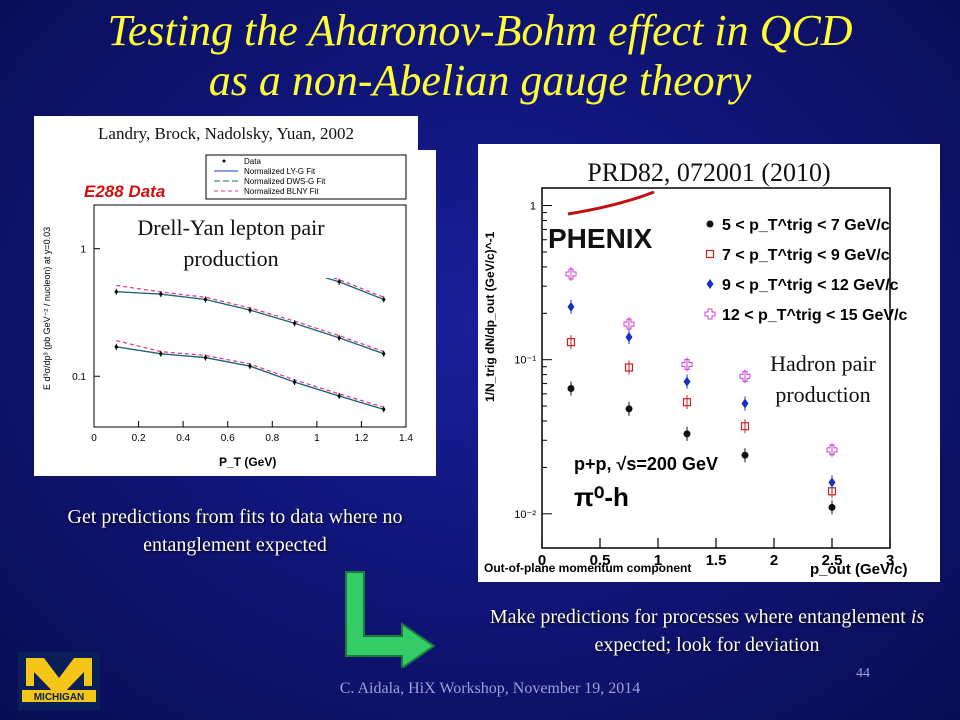  What do you see at coordinates (823, 380) in the screenshot?
I see `hadron-pair-label: Hadron pair production` at bounding box center [823, 380].